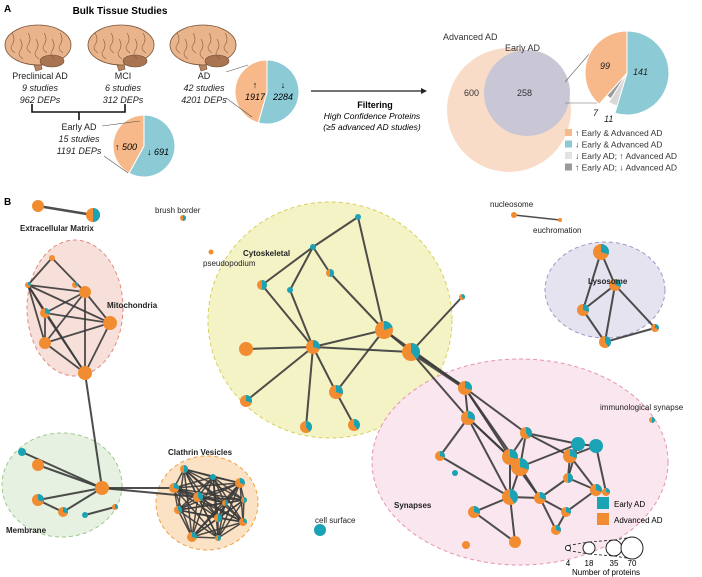 This screenshot has height=577, width=702. I want to click on early-down-label: ↓ 691, so click(158, 152).